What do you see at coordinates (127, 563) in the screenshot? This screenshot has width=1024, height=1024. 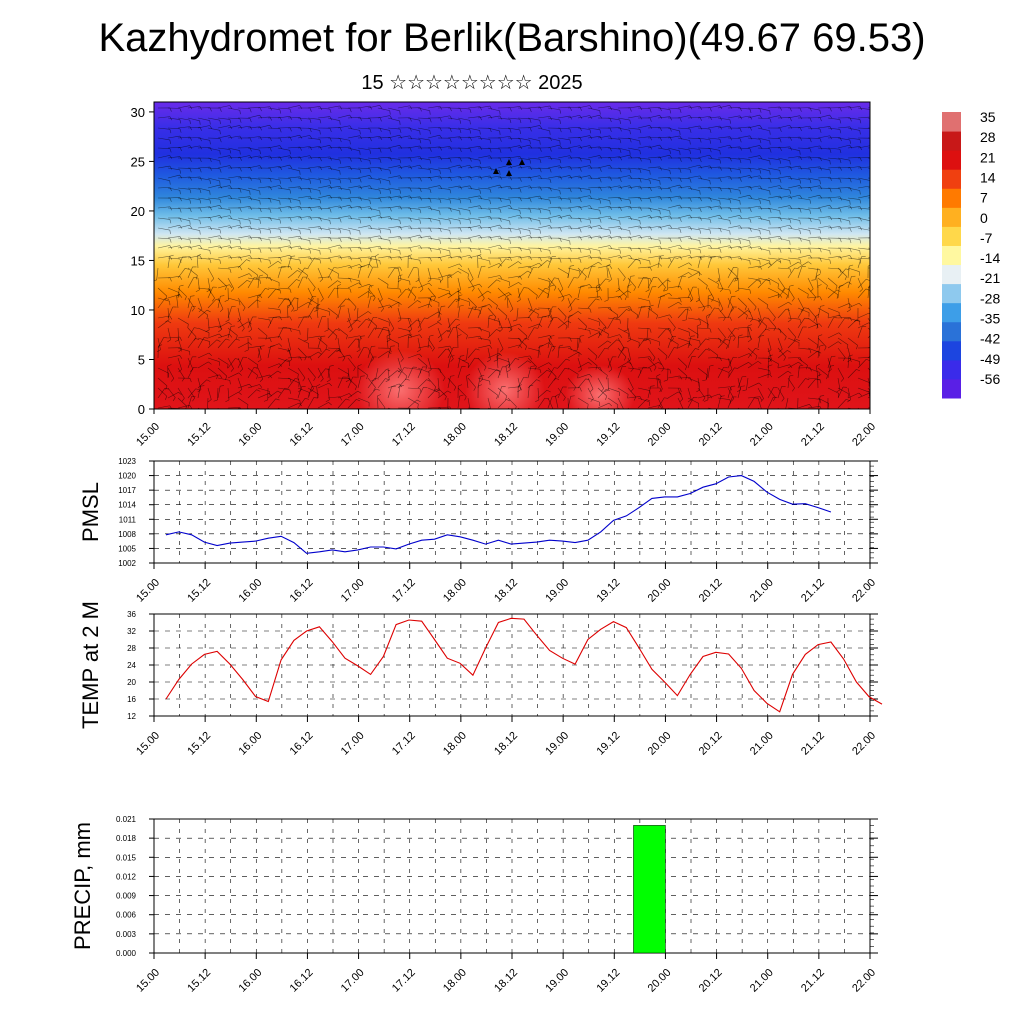 I see `y-tick-label: 1002` at bounding box center [127, 563].